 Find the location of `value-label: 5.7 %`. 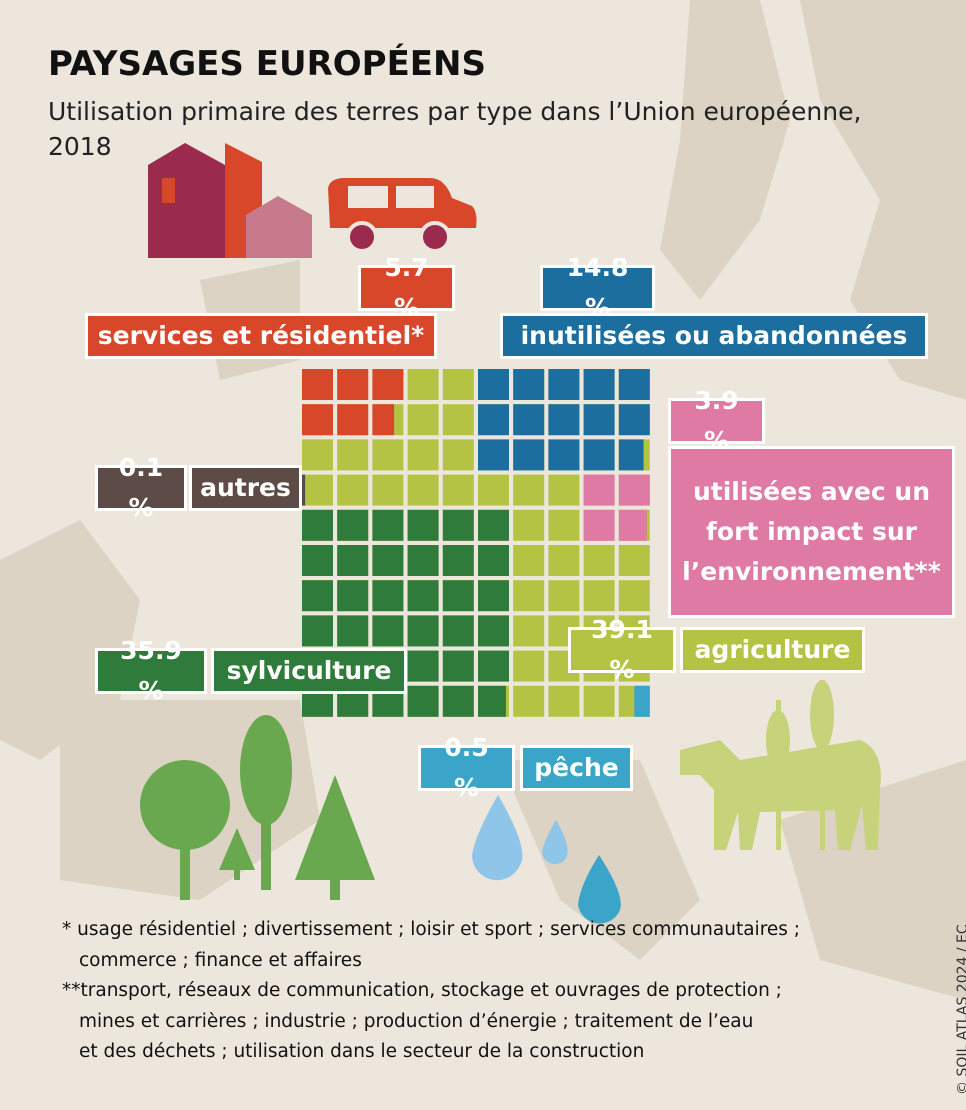

value-label: 5.7 % is located at coordinates (406, 287).